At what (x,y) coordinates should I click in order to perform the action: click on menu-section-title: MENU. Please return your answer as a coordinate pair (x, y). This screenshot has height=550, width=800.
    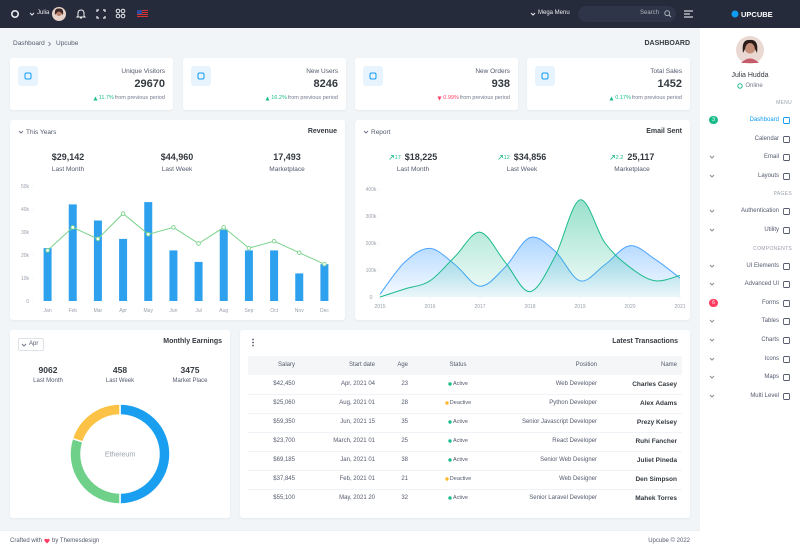
    Looking at the image, I should click on (784, 103).